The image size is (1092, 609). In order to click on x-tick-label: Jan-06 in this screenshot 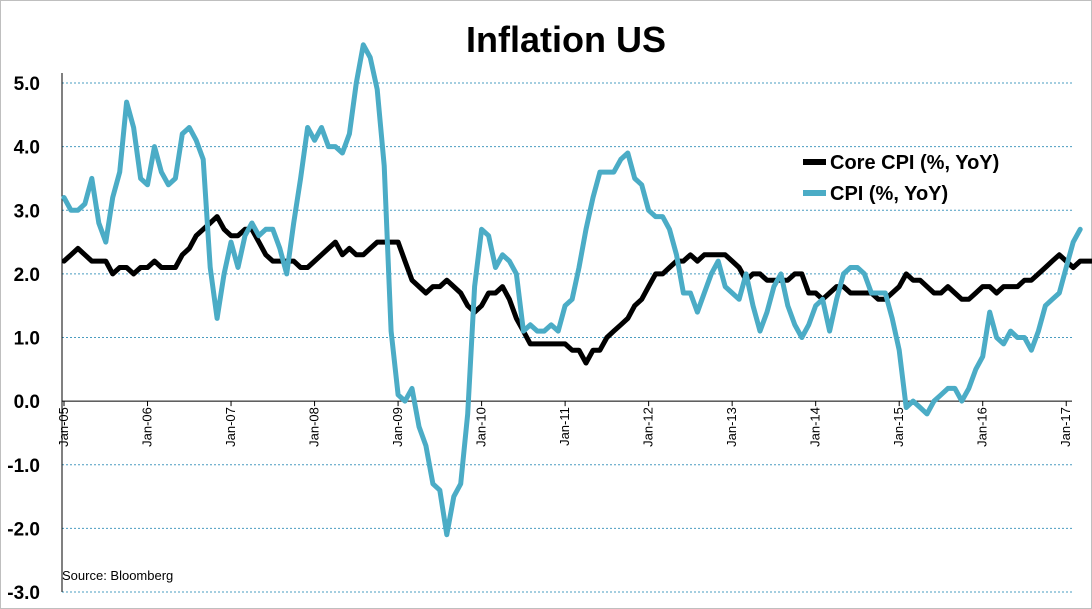, I will do `click(147, 427)`.